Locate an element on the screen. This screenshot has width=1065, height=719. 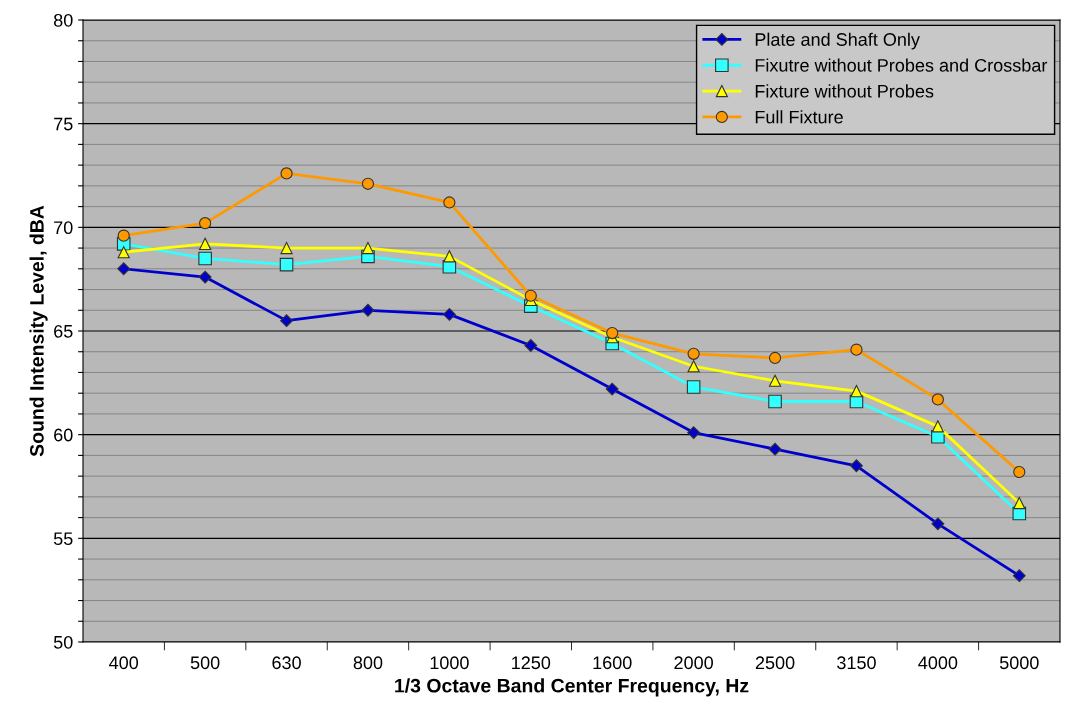
legend-label: Plate and Shaft Only is located at coordinates (837, 41).